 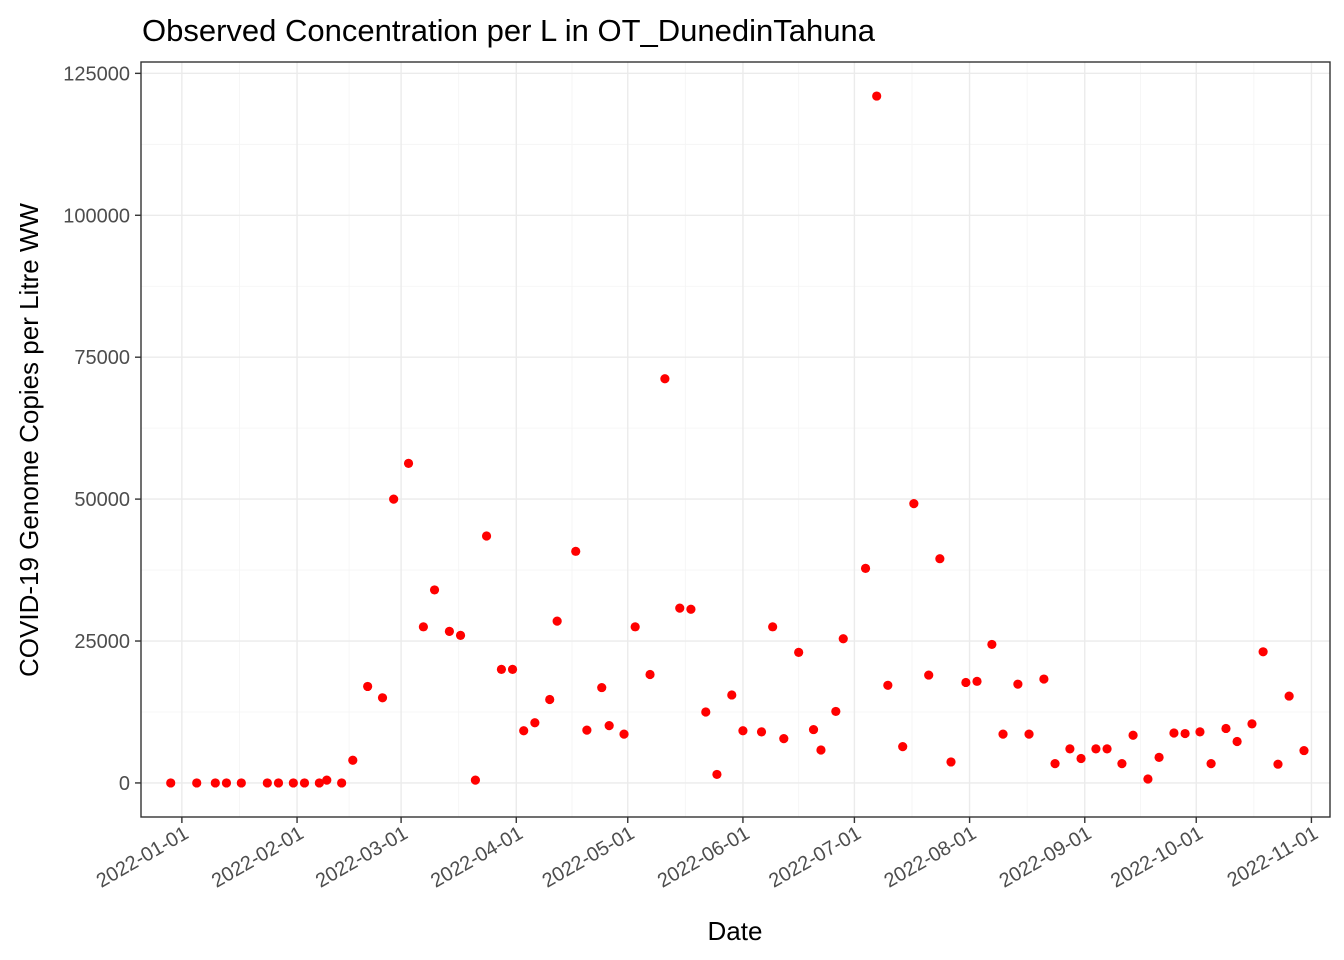 What do you see at coordinates (96, 74) in the screenshot?
I see `y-tick-label: 125000` at bounding box center [96, 74].